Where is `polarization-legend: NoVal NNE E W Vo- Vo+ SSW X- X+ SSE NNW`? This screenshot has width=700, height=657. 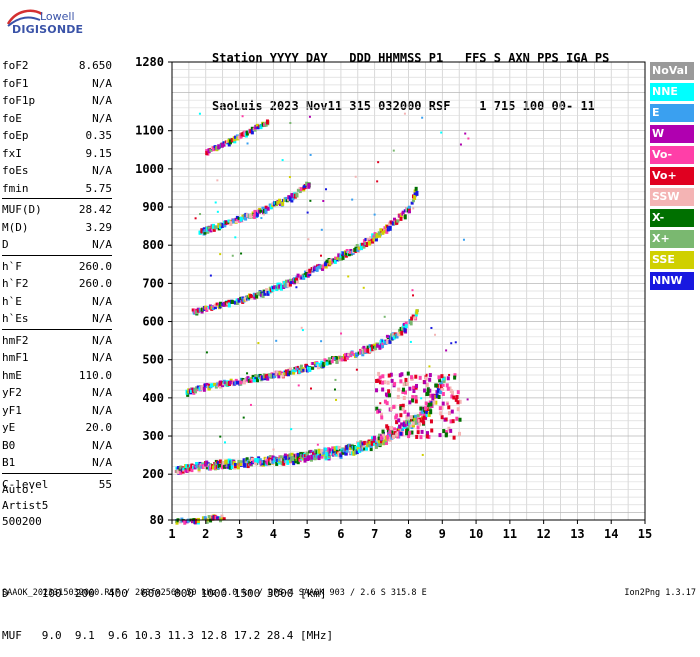 polarization-legend: NoVal NNE E W Vo- Vo+ SSW X- X+ SSE NNW is located at coordinates (672, 177).